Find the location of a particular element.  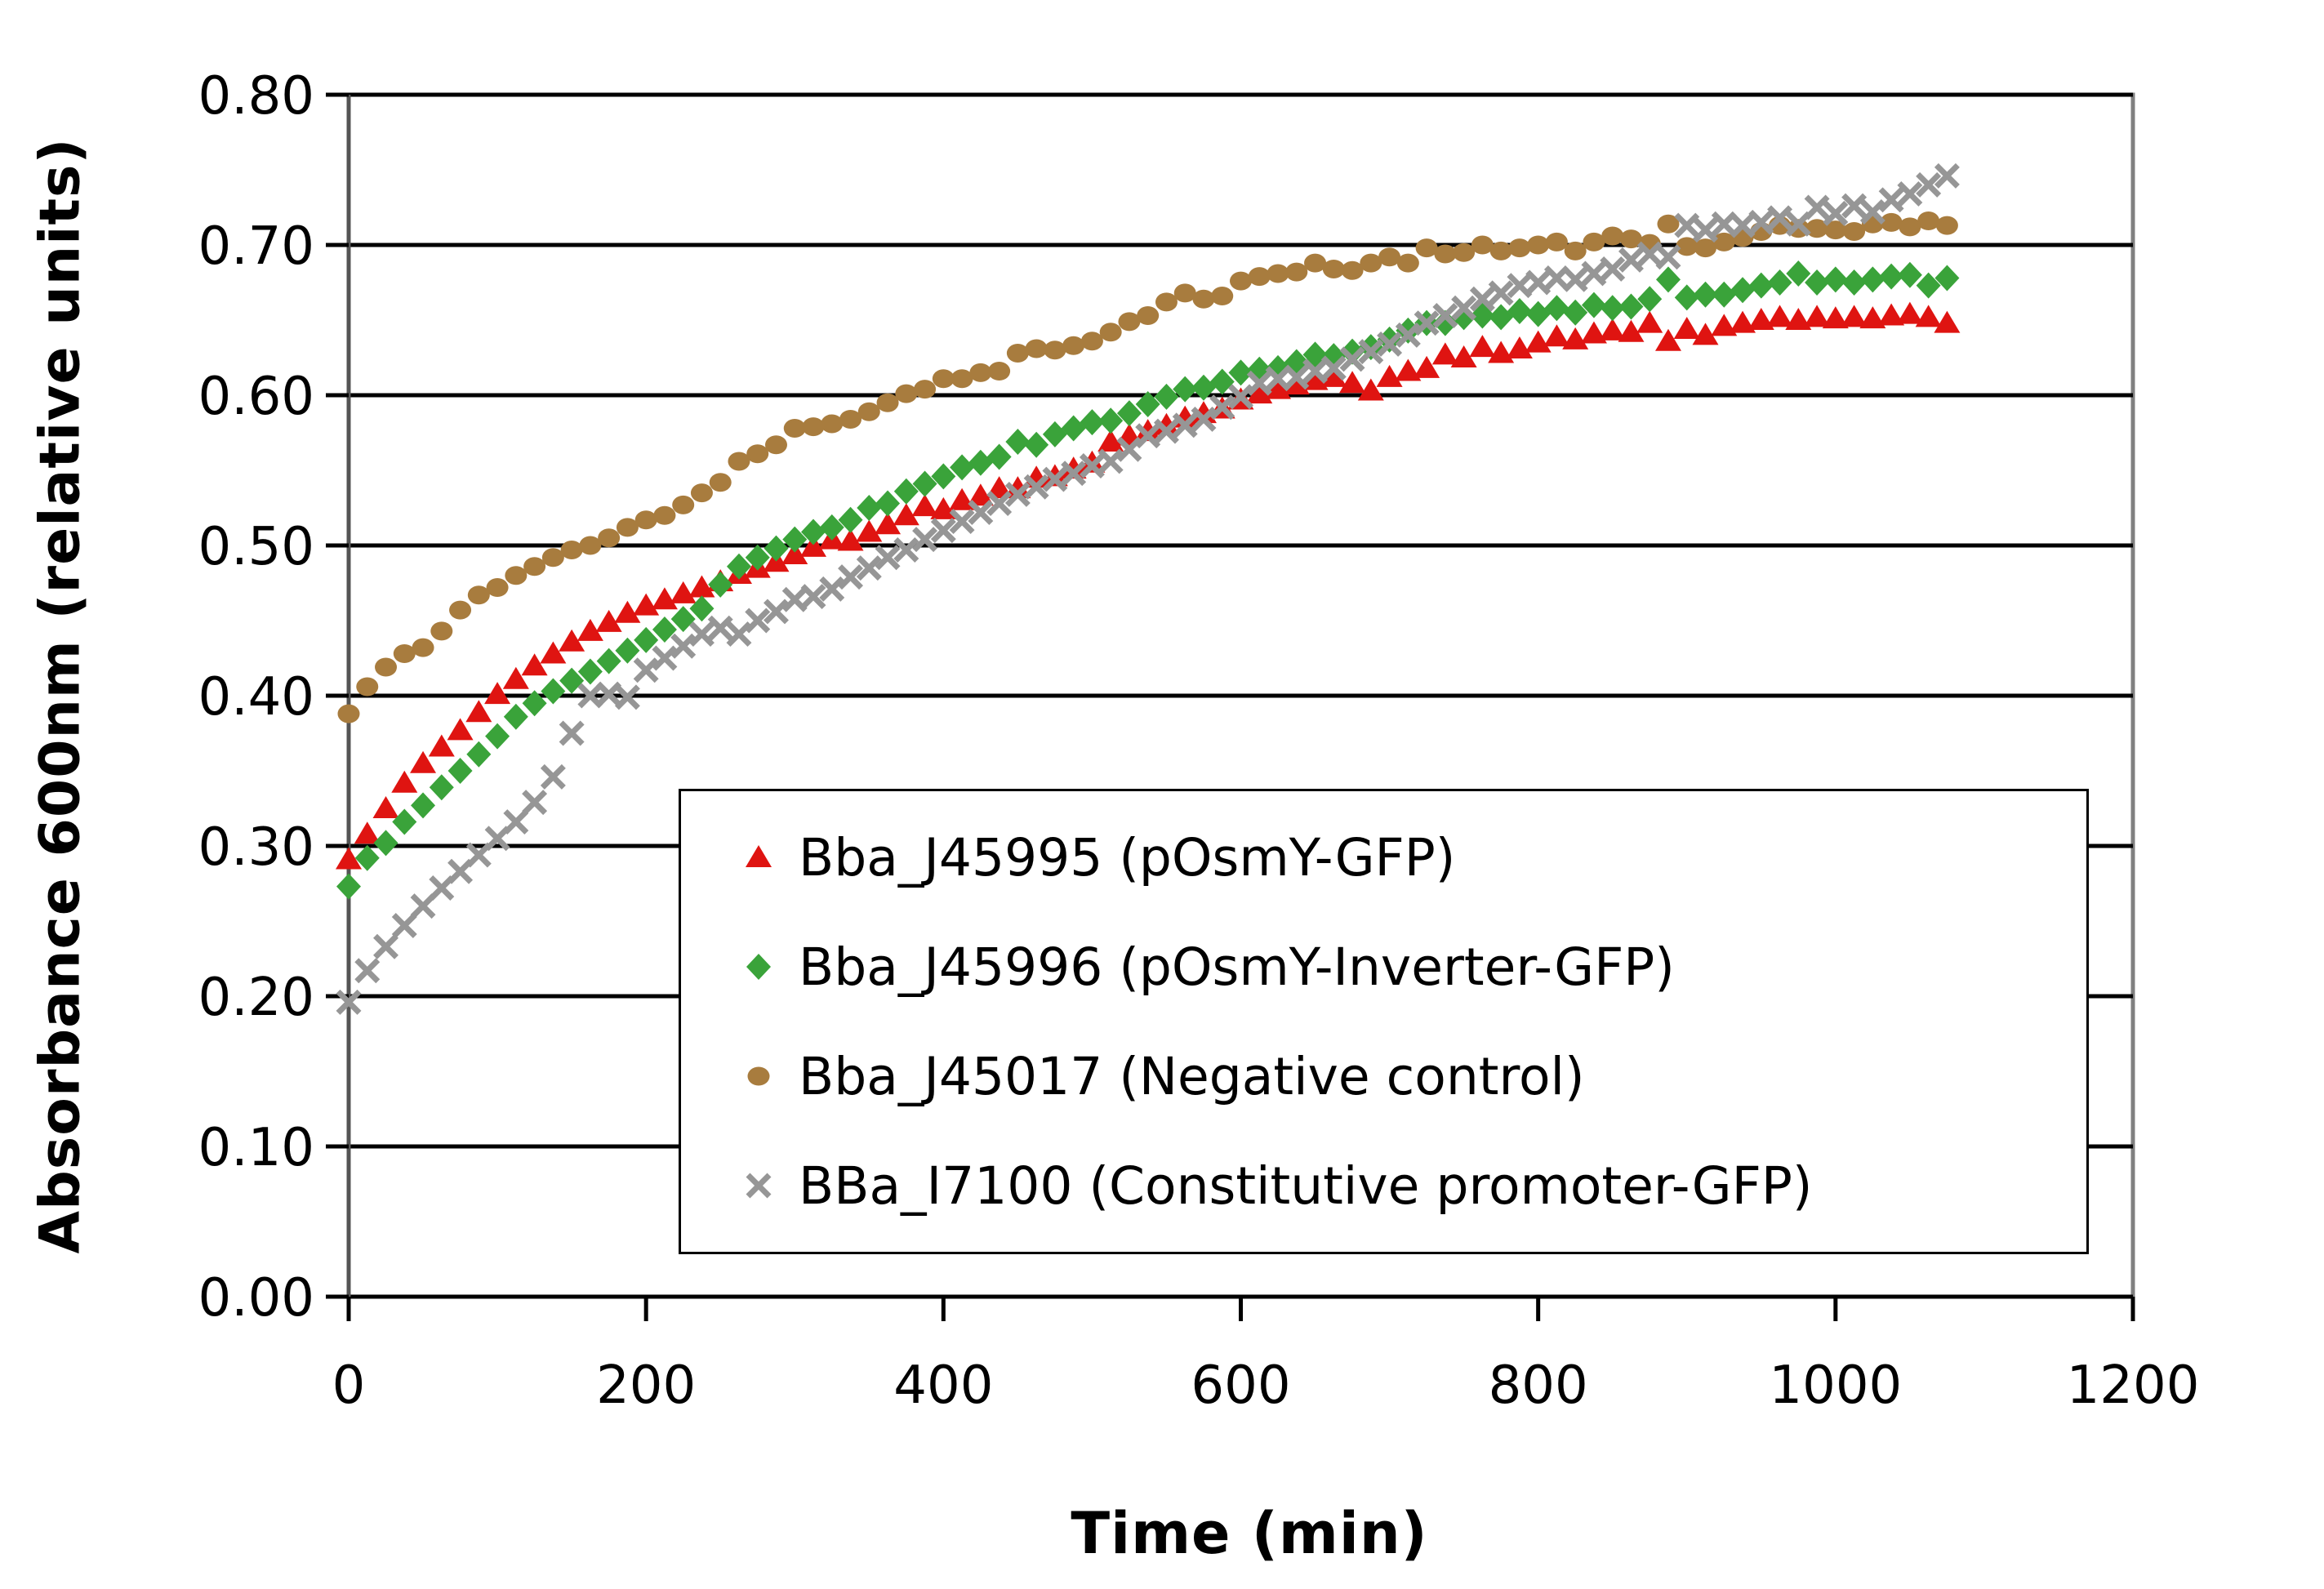

diamond-icon is located at coordinates (758, 967).